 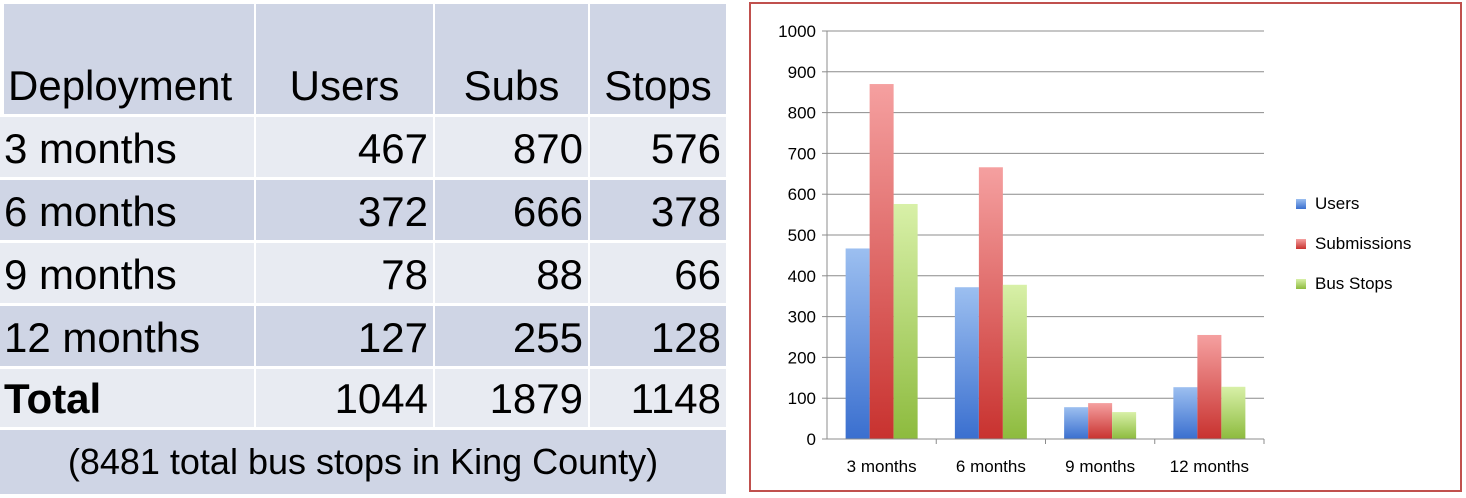 I want to click on y-tick-label: 400, so click(x=802, y=276).